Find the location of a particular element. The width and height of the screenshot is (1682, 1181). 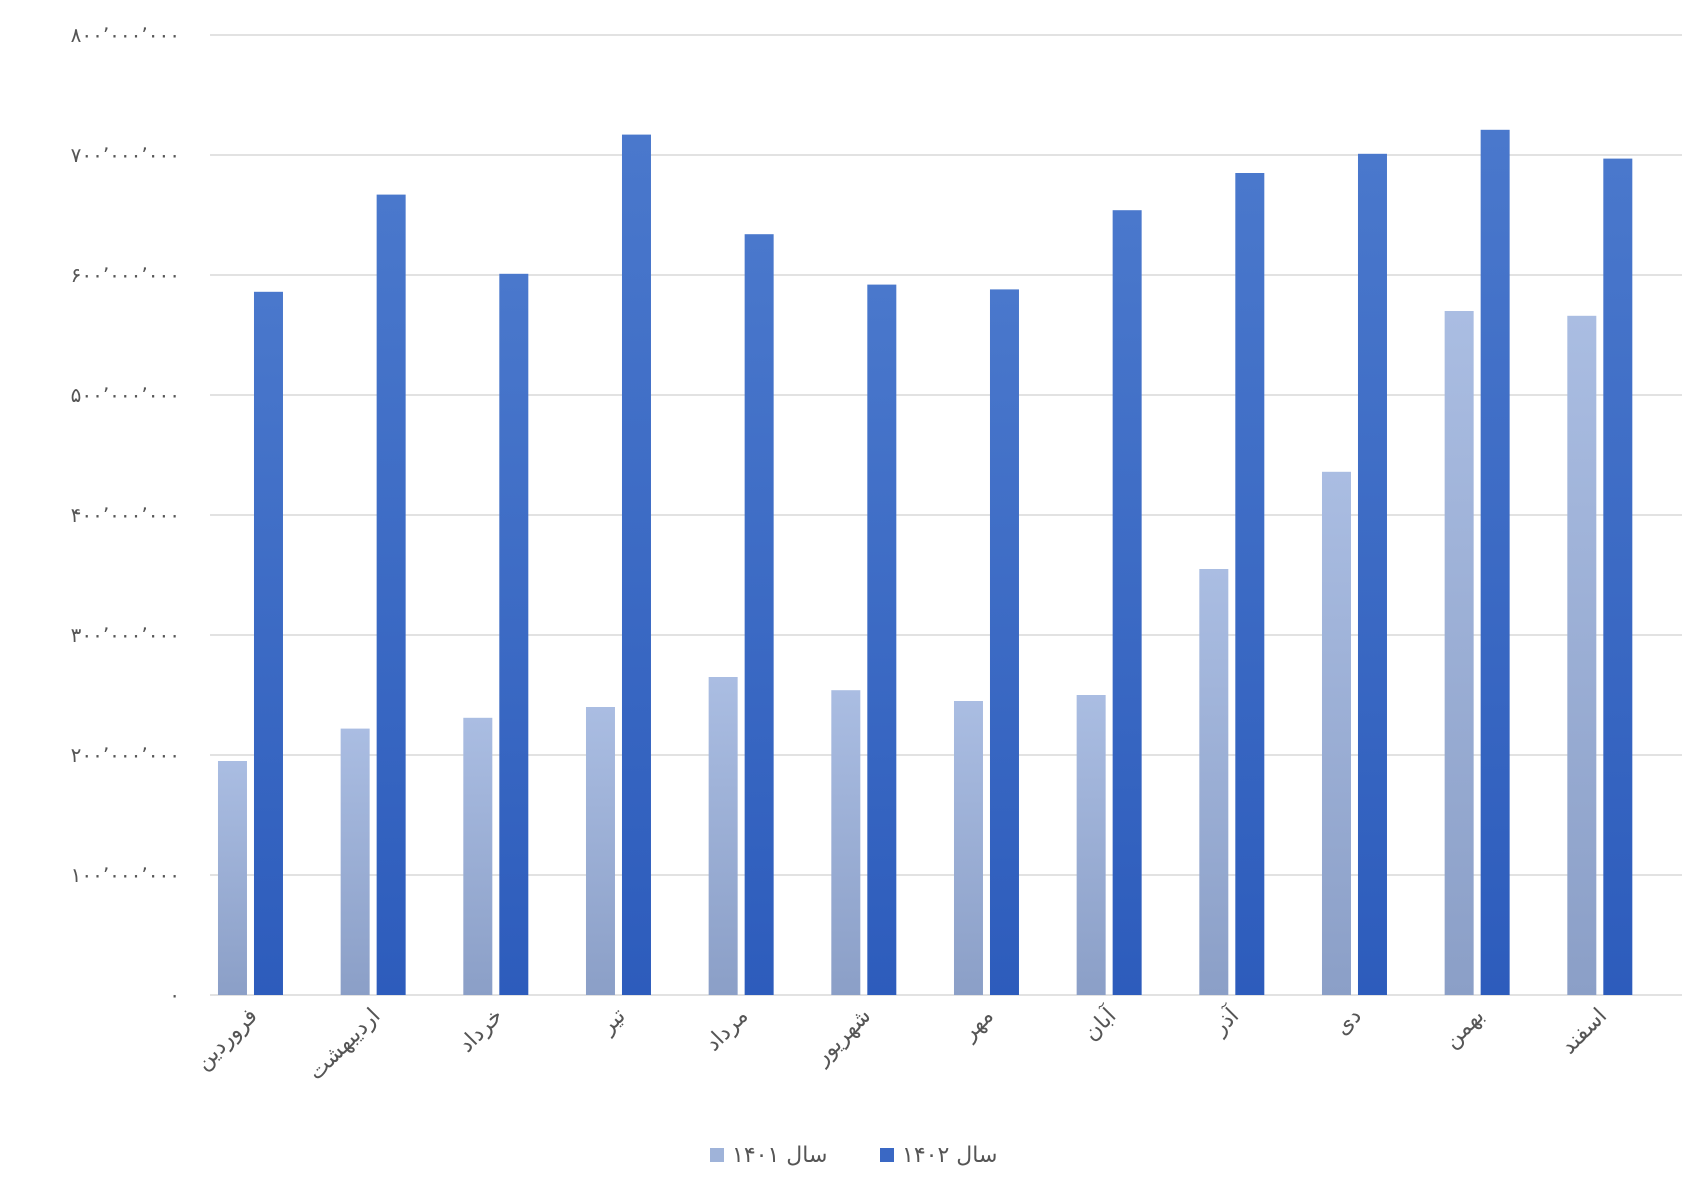

x-category-label: شهریور is located at coordinates (842, 1037).